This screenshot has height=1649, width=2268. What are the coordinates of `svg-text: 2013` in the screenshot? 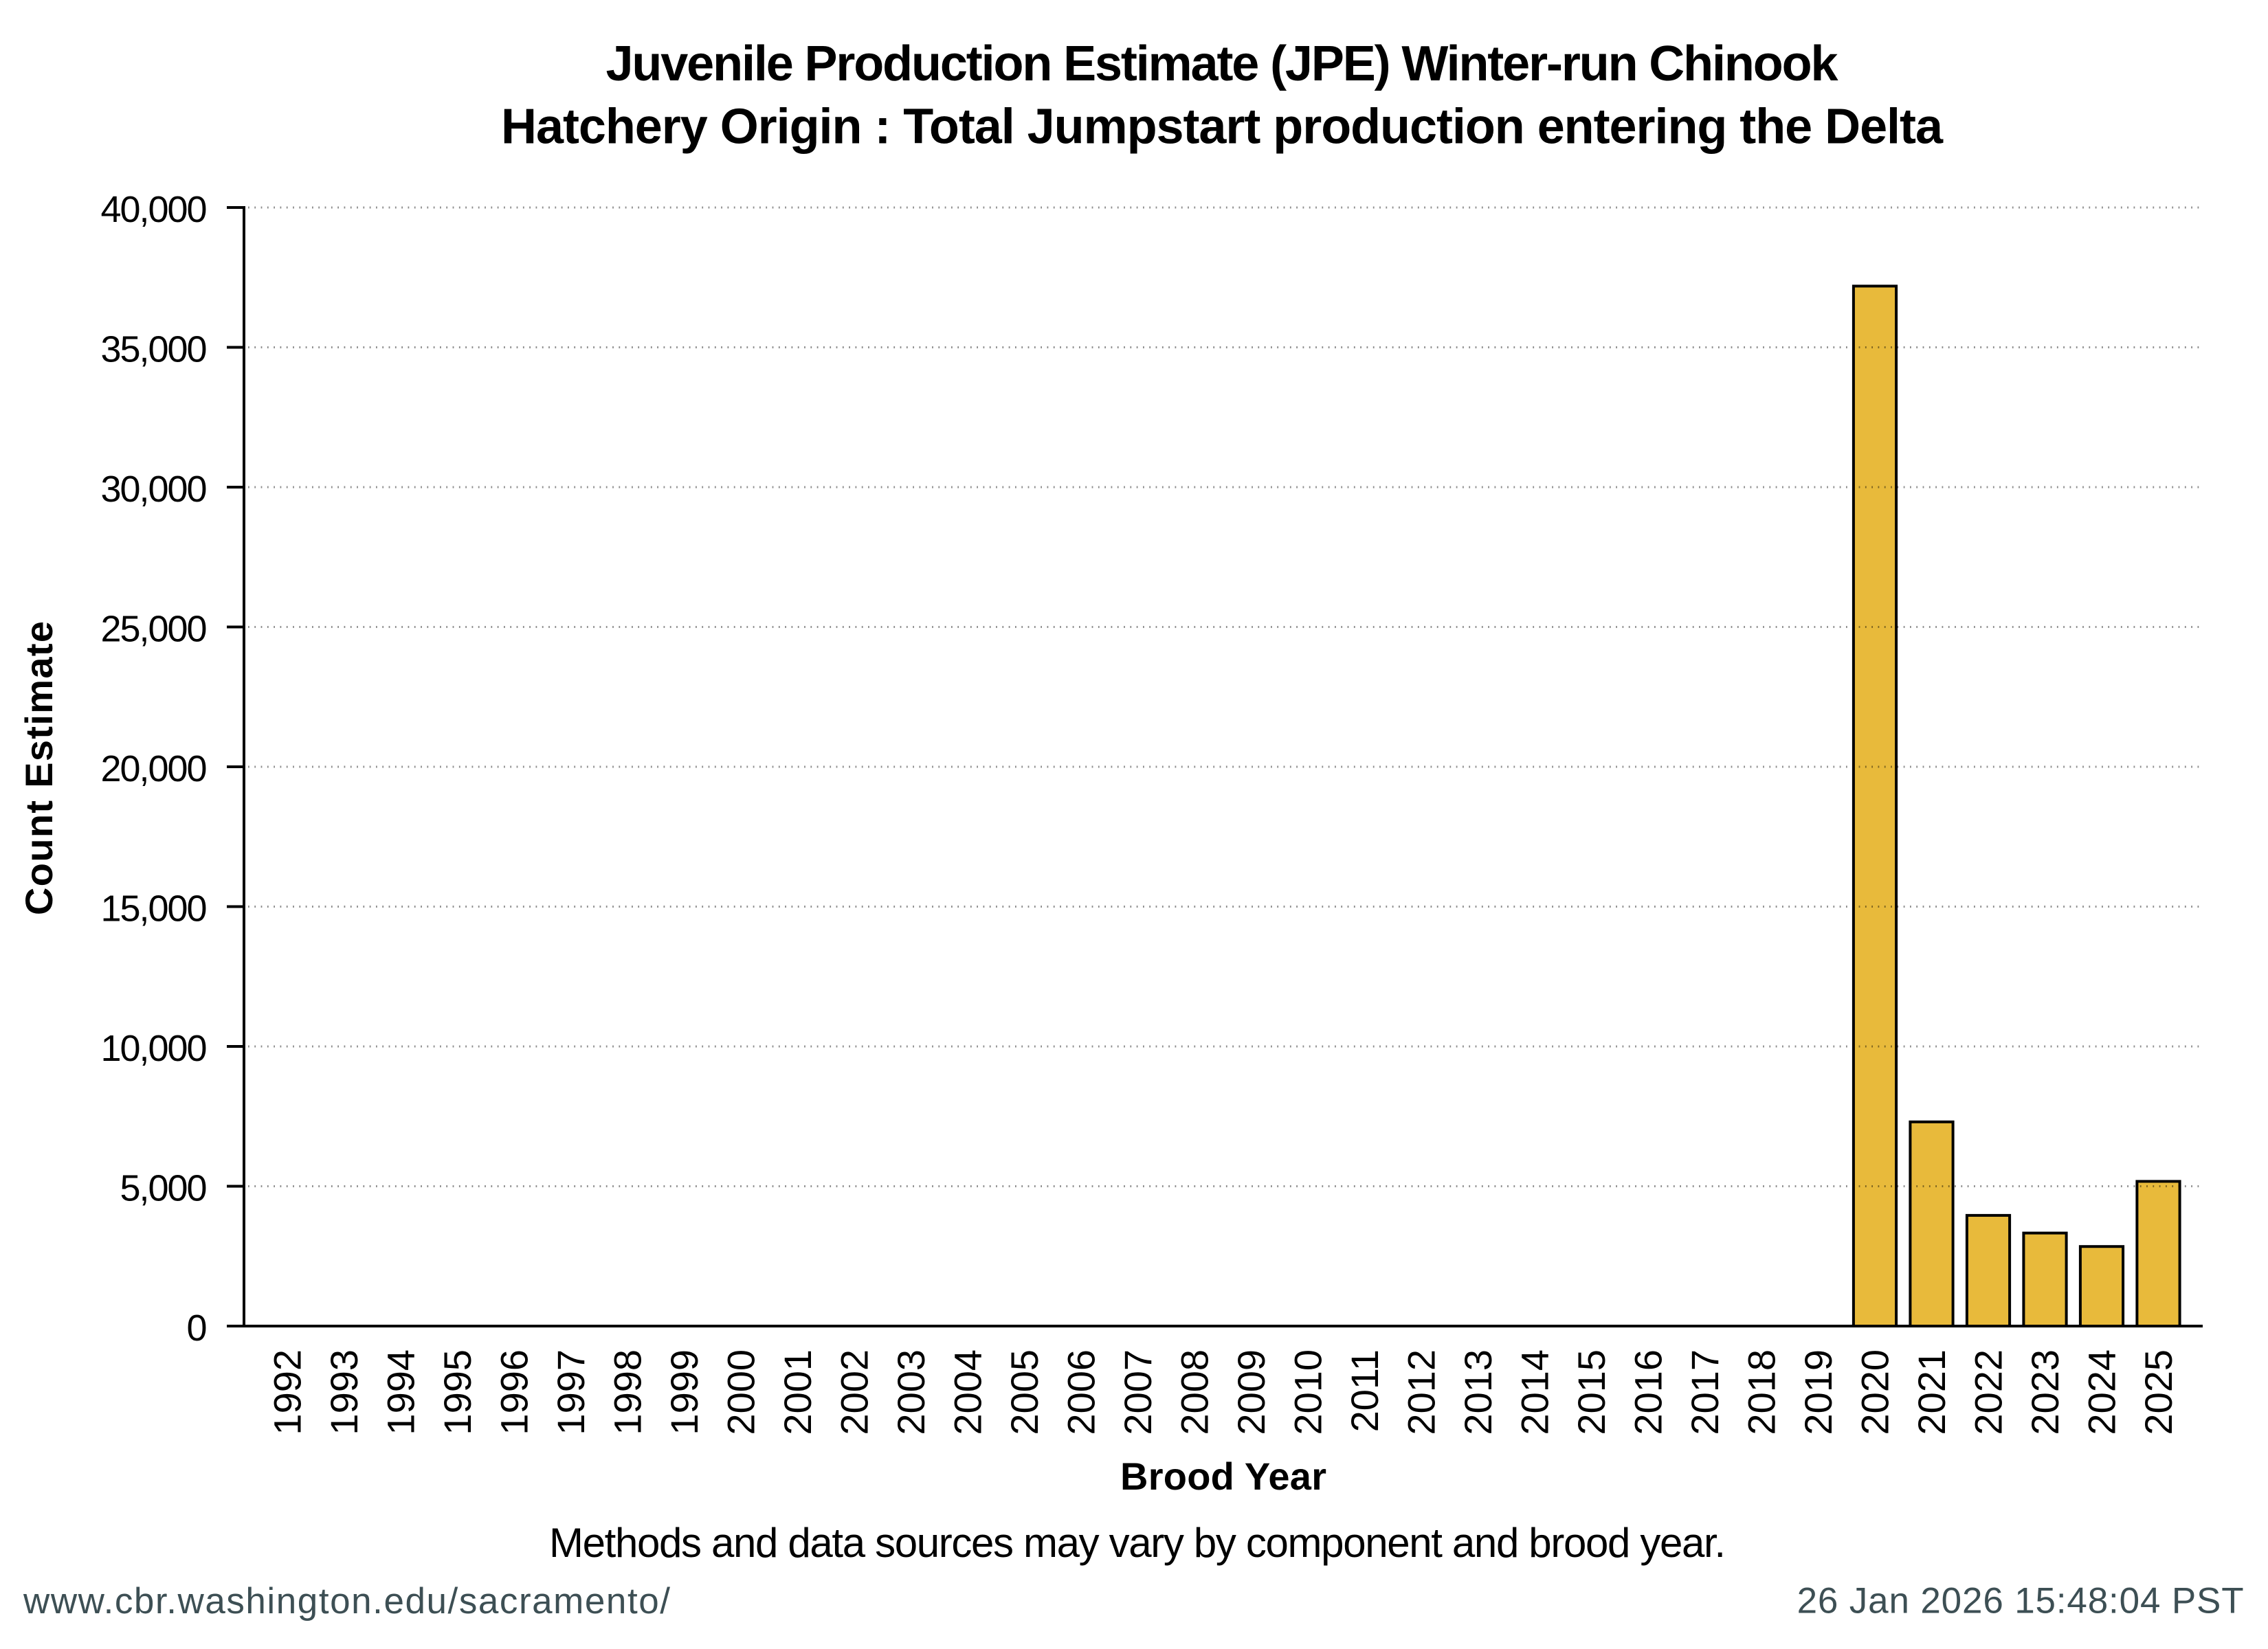 It's located at (1478, 1392).